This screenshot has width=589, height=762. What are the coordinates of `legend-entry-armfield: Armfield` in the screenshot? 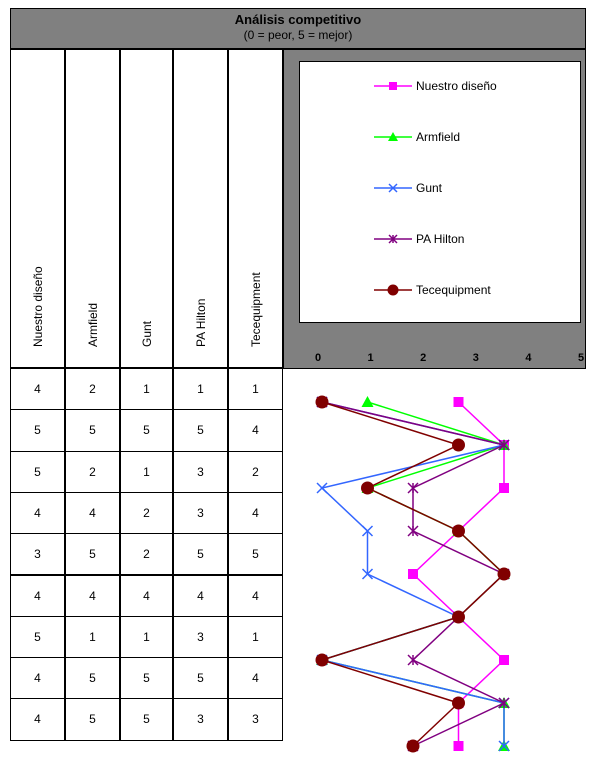 It's located at (417, 137).